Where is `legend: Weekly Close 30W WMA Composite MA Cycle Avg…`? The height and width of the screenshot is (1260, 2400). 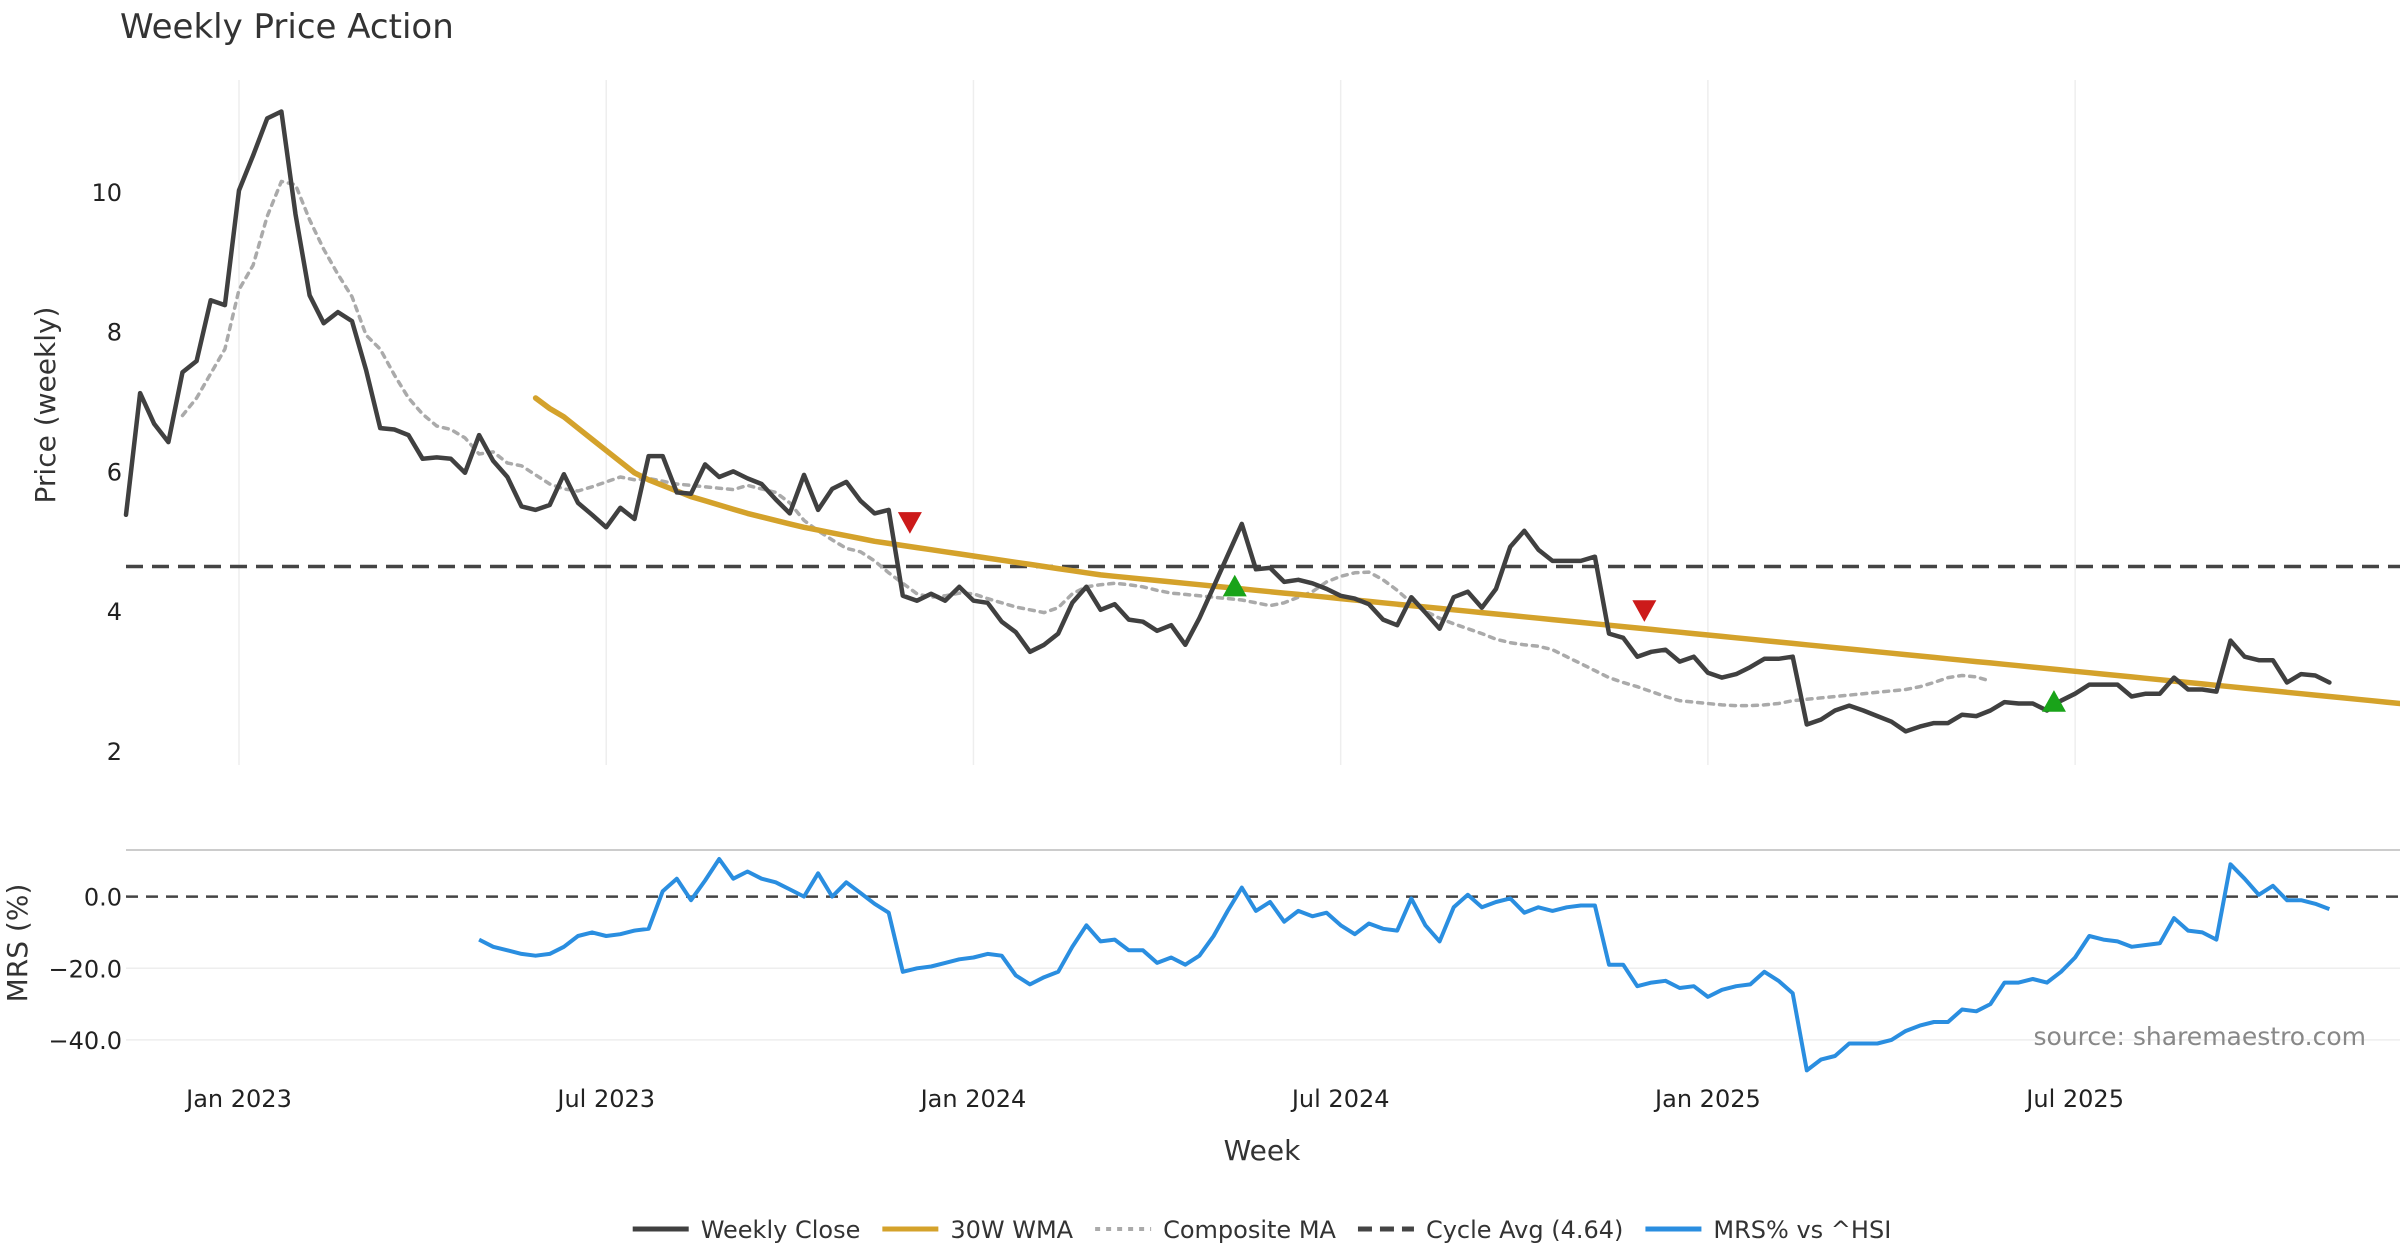 legend: Weekly Close 30W WMA Composite MA Cycle Avg… is located at coordinates (1261, 1230).